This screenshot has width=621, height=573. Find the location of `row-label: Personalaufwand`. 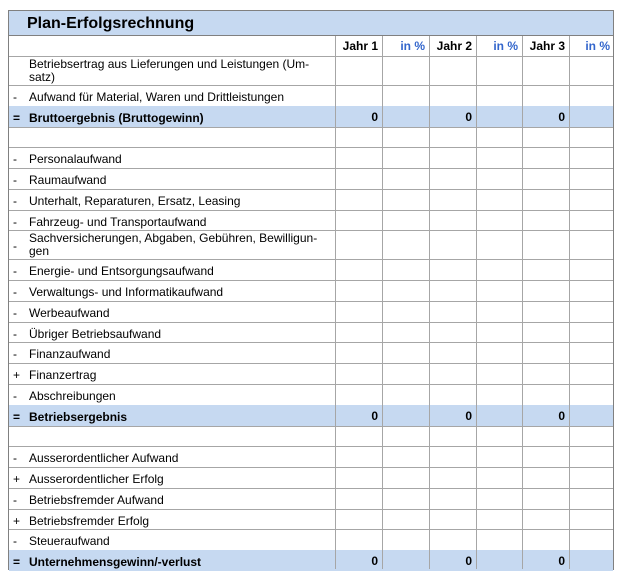

row-label: Personalaufwand is located at coordinates (75, 159).